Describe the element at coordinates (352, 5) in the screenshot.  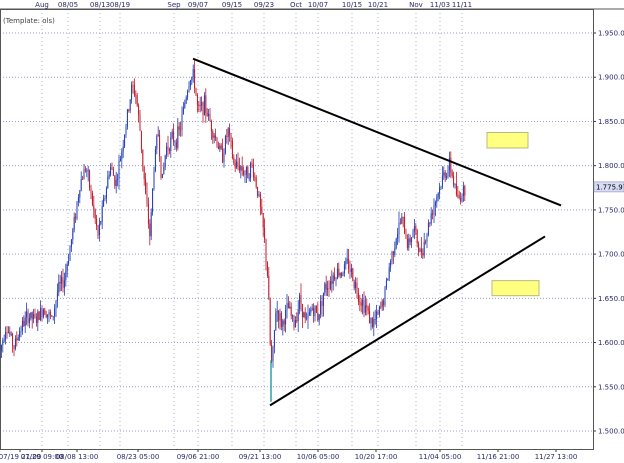
I see `top-tick-label: 10/15` at that location.